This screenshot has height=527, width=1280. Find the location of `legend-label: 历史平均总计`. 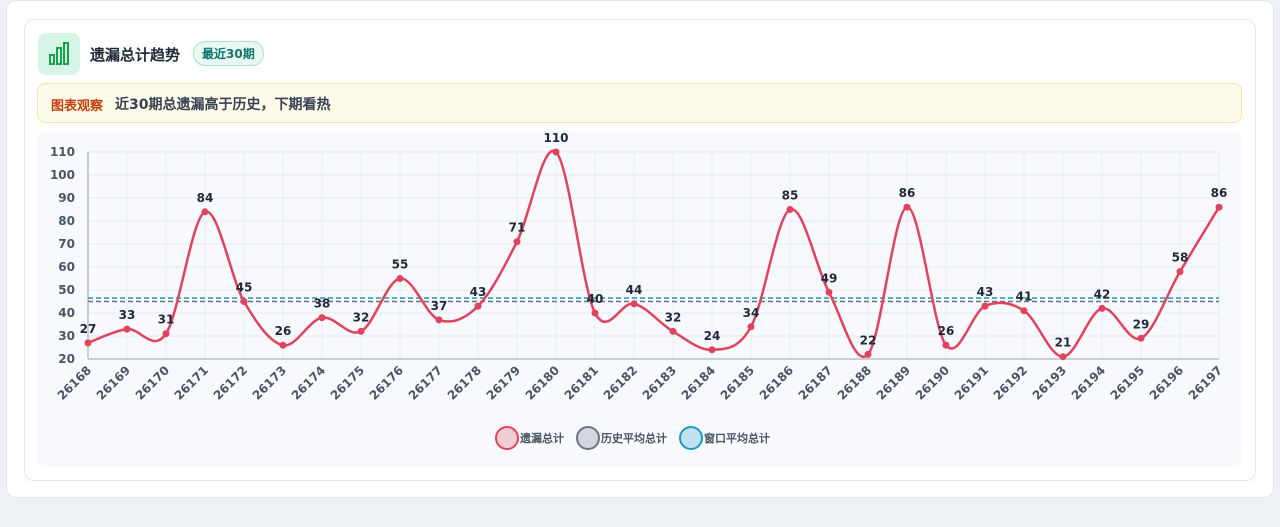

legend-label: 历史平均总计 is located at coordinates (634, 438).